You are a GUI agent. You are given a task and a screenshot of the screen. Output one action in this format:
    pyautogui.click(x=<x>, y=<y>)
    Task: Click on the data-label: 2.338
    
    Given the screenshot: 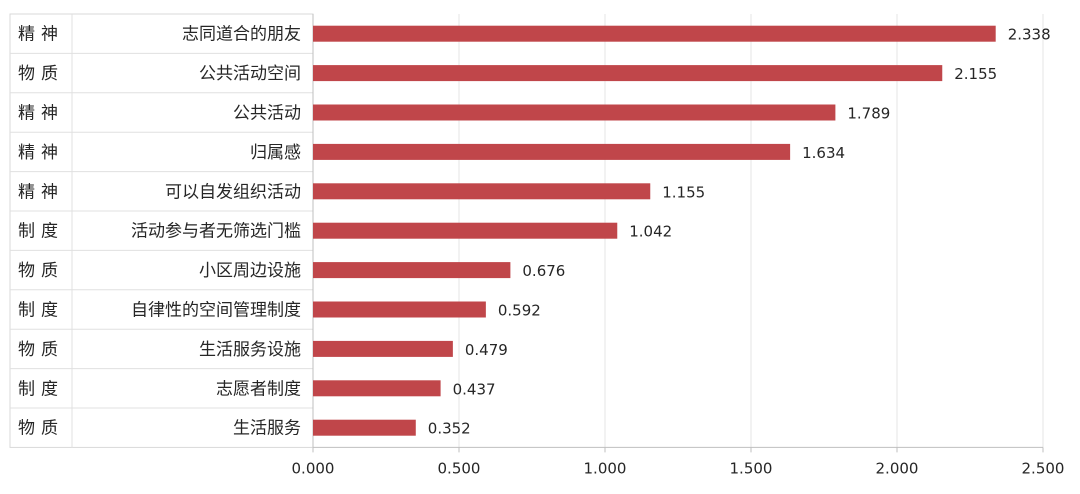 What is the action you would take?
    pyautogui.click(x=1029, y=35)
    